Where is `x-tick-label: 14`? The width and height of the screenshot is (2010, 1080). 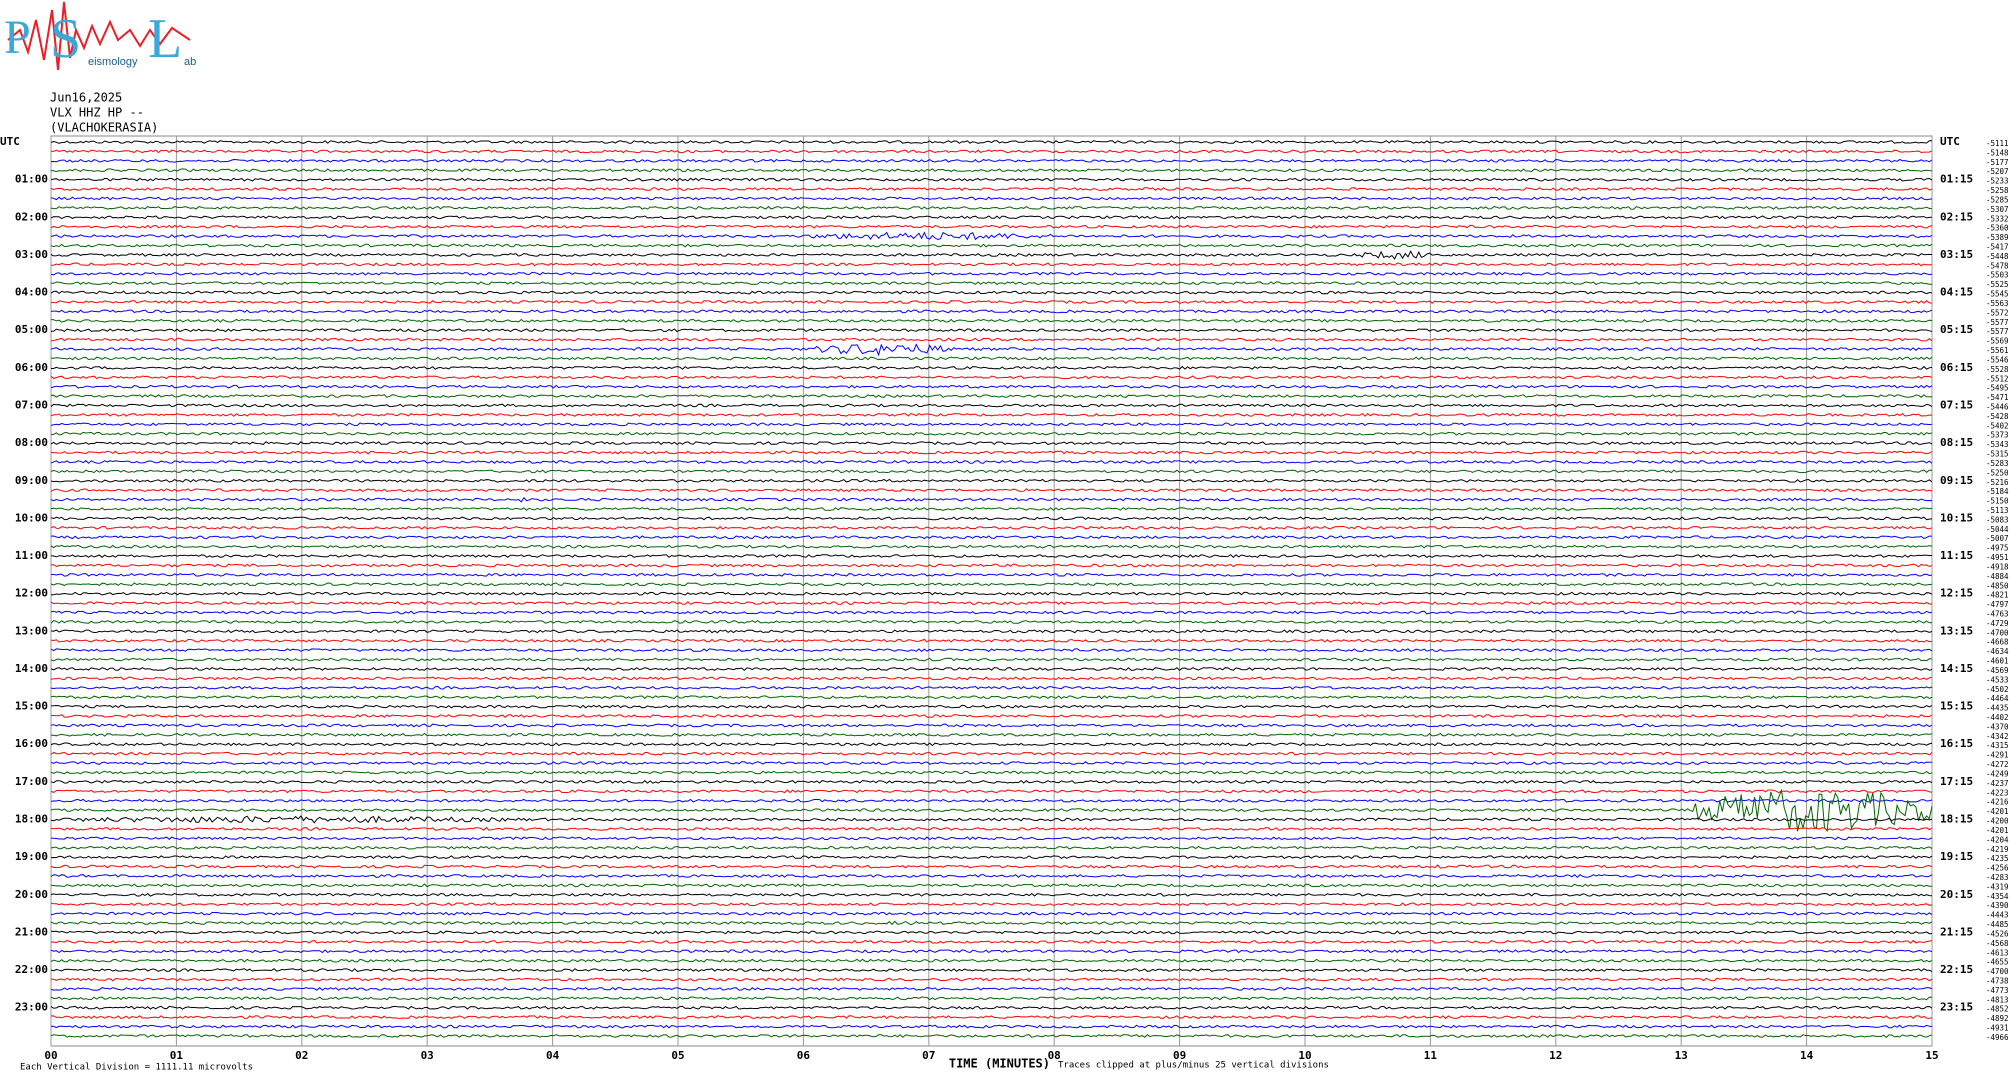 x-tick-label: 14 is located at coordinates (1807, 1055).